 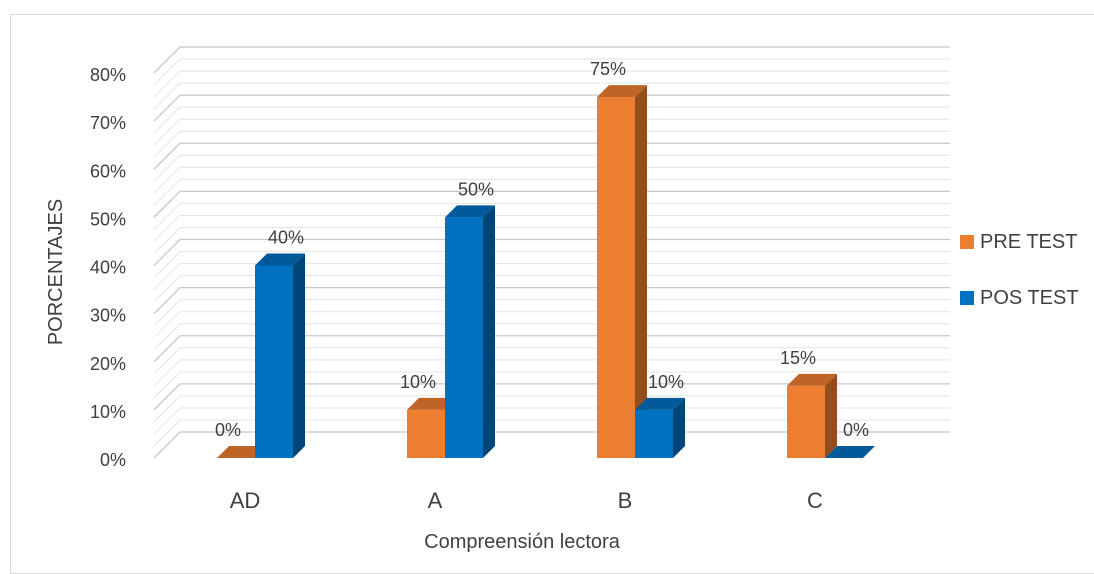 What do you see at coordinates (108, 123) in the screenshot?
I see `y-tick-label: 70%` at bounding box center [108, 123].